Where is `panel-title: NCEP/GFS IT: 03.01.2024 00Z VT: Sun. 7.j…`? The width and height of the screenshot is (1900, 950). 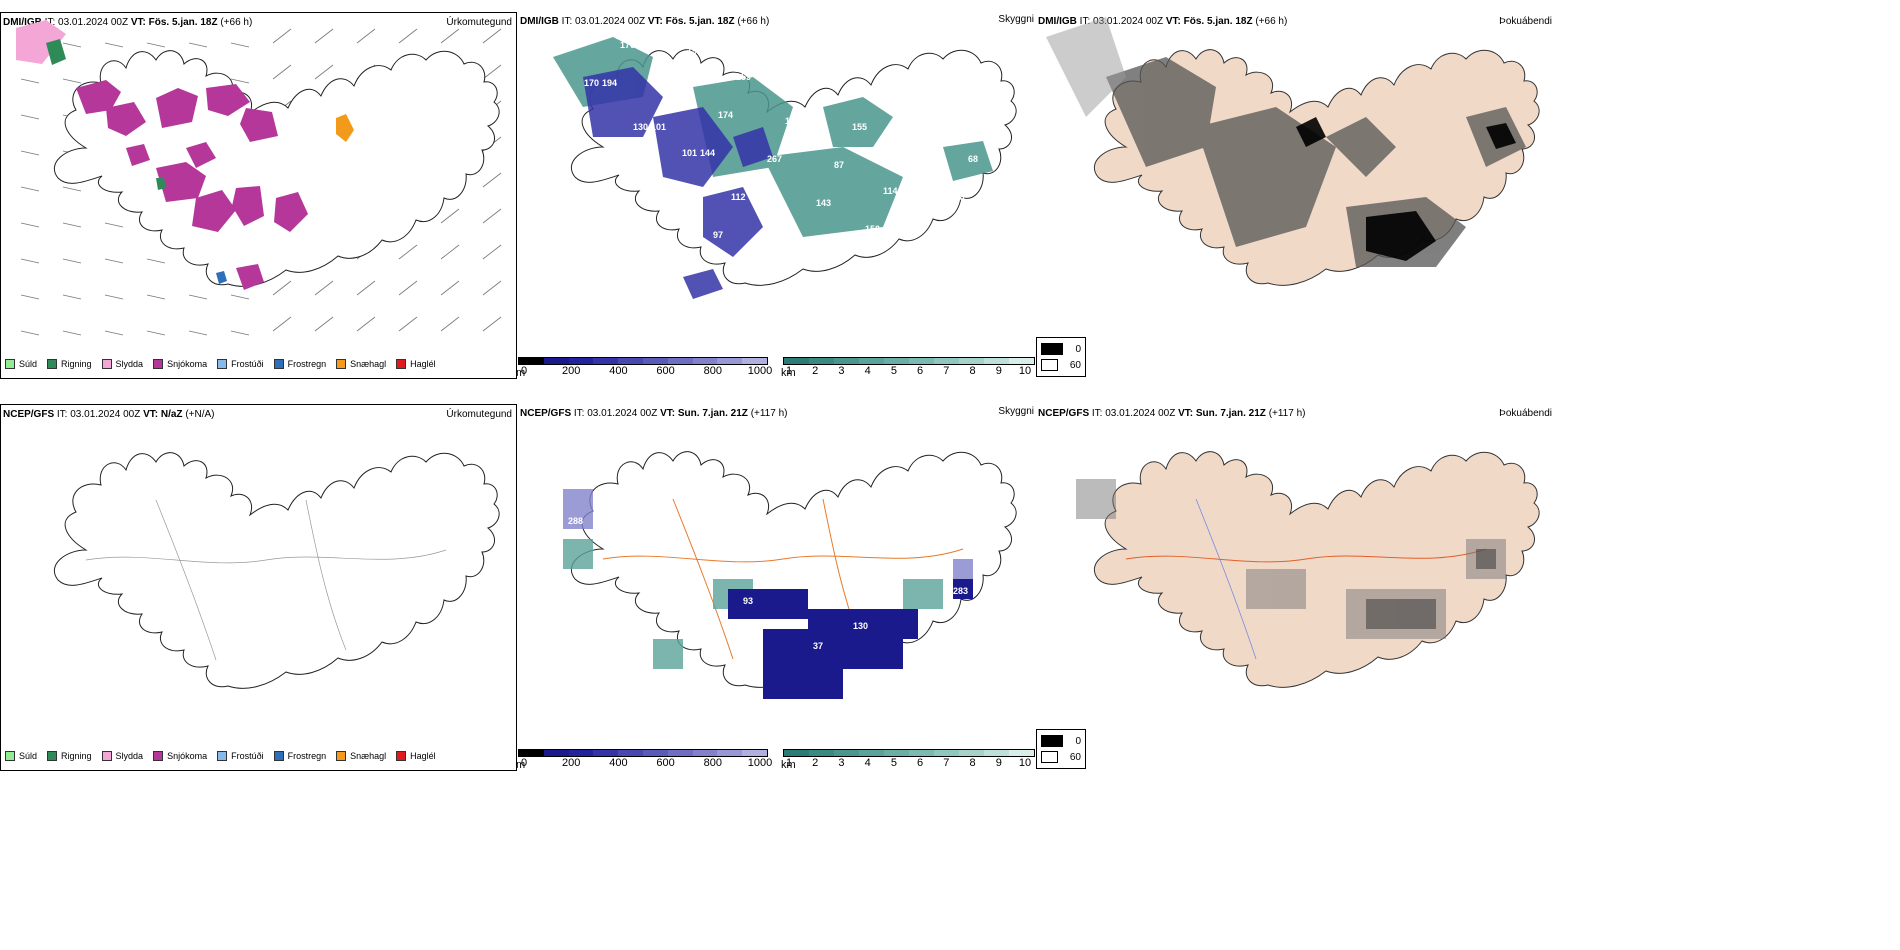
panel-title: NCEP/GFS IT: 03.01.2024 00Z VT: Sun. 7.j… is located at coordinates (653, 413).